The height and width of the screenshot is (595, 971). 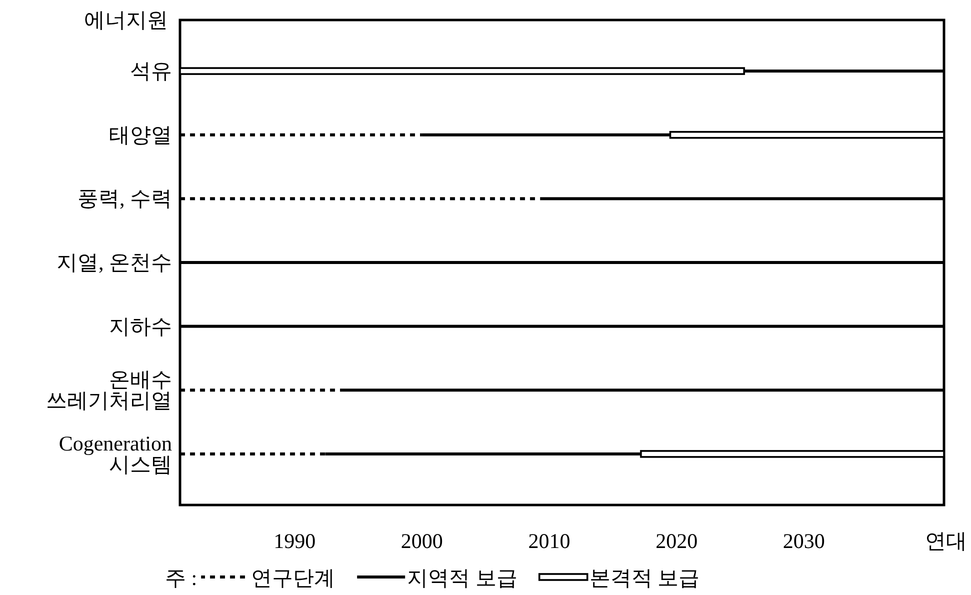 What do you see at coordinates (462, 578) in the screenshot?
I see `legend-label: 지역적 보급` at bounding box center [462, 578].